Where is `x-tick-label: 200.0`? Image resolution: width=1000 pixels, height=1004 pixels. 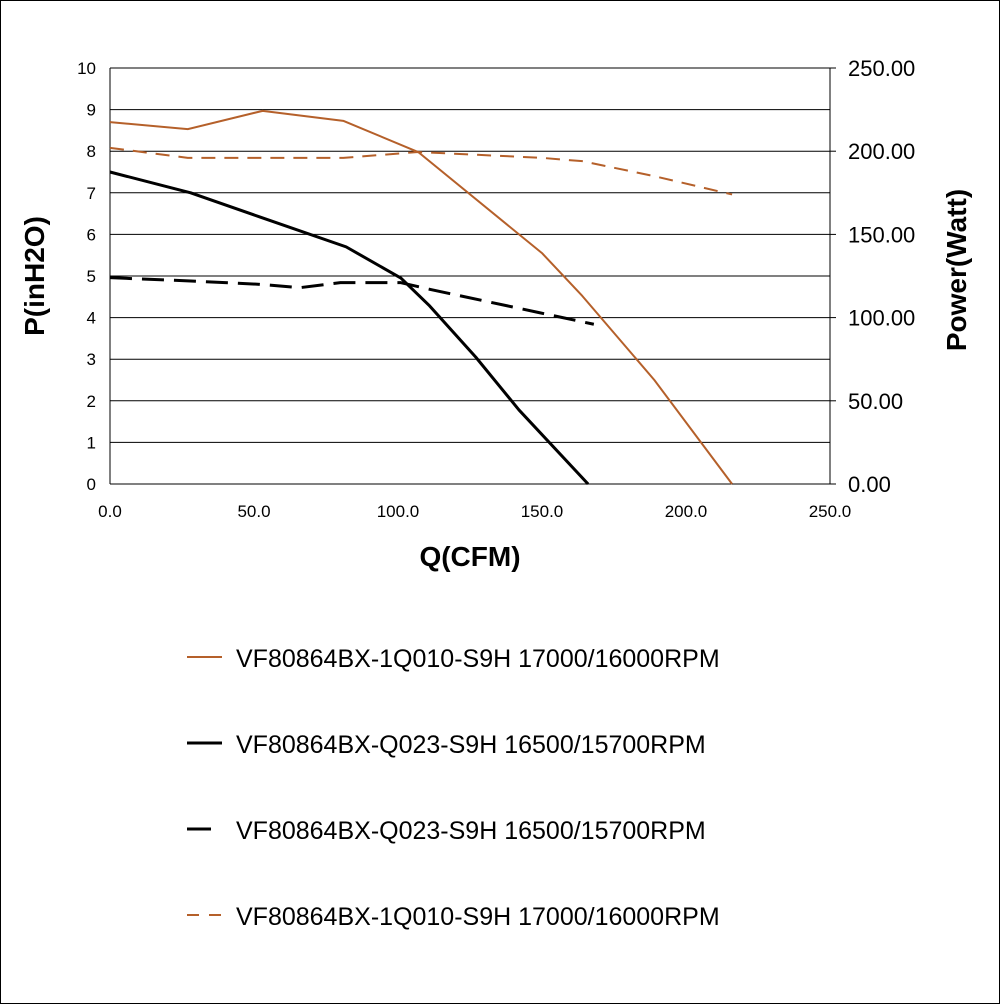
x-tick-label: 200.0 is located at coordinates (686, 511).